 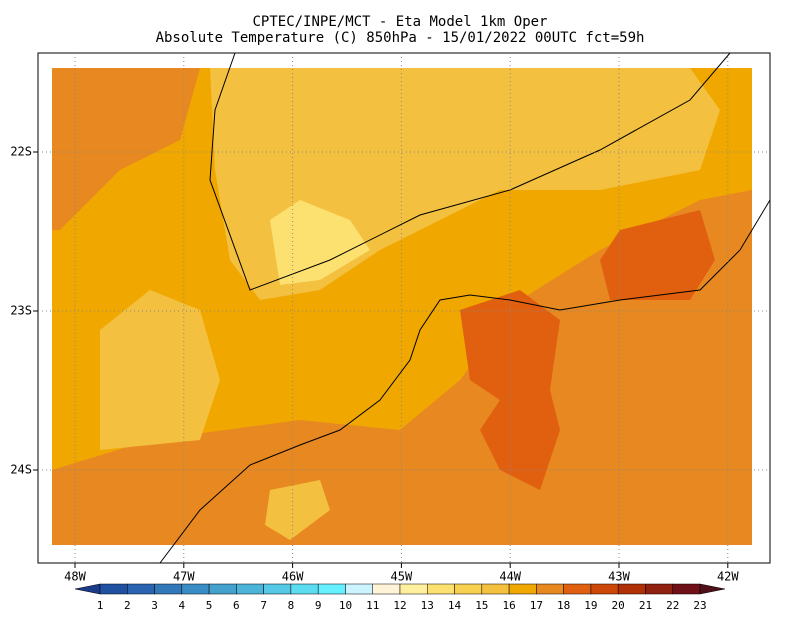 What do you see at coordinates (699, 605) in the screenshot?
I see `colorbar-label: 23` at bounding box center [699, 605].